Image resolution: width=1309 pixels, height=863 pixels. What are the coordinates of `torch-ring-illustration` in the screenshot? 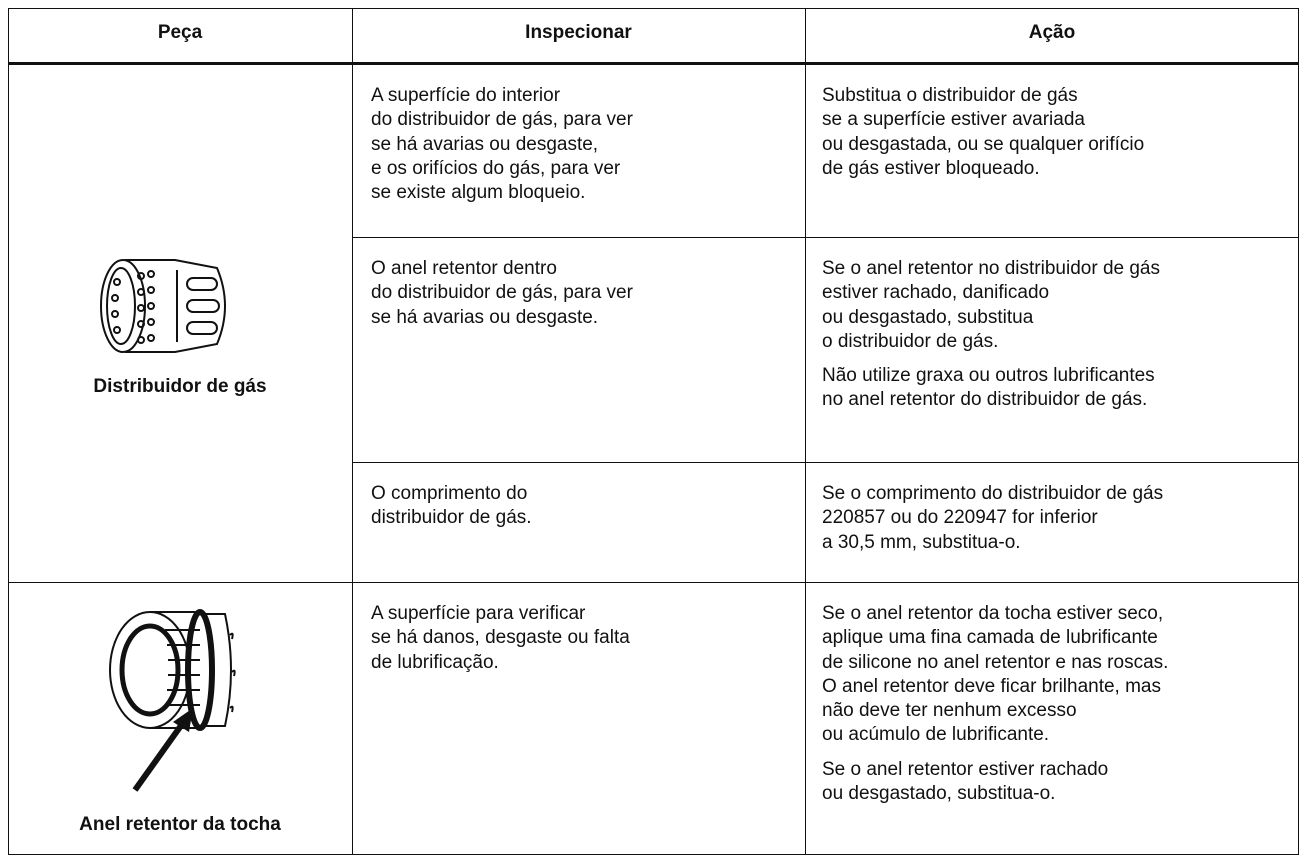 It's located at (172, 700).